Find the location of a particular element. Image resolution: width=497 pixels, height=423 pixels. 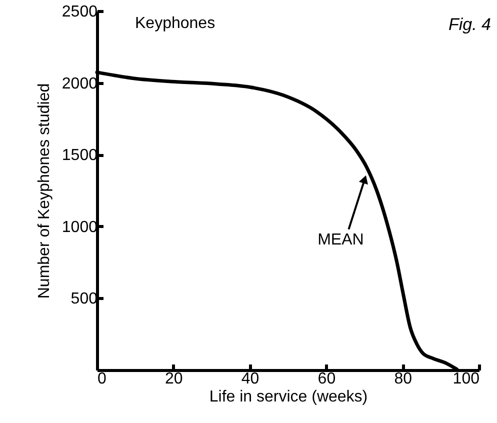

chart-title: Keyphones is located at coordinates (175, 23).